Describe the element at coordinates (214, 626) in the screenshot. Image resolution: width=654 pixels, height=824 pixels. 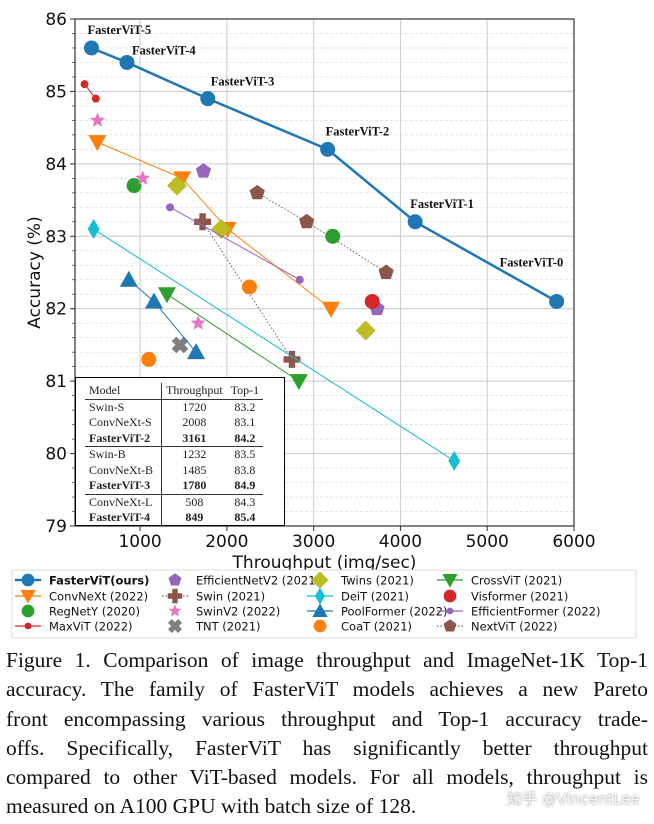
I see `legend-item-tnt: TNT (2021)` at that location.